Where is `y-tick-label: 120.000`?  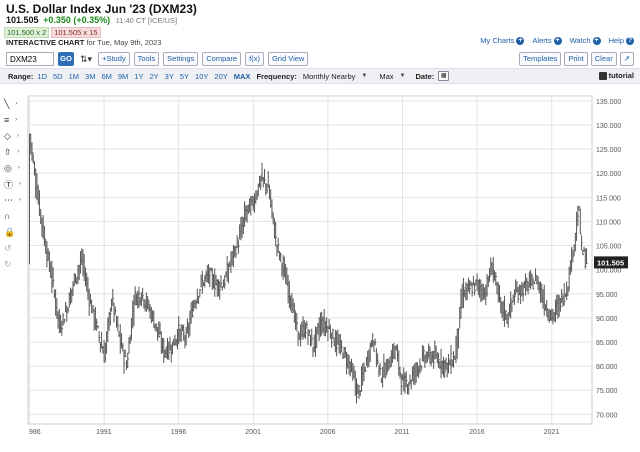
y-tick-label: 120.000 is located at coordinates (608, 174).